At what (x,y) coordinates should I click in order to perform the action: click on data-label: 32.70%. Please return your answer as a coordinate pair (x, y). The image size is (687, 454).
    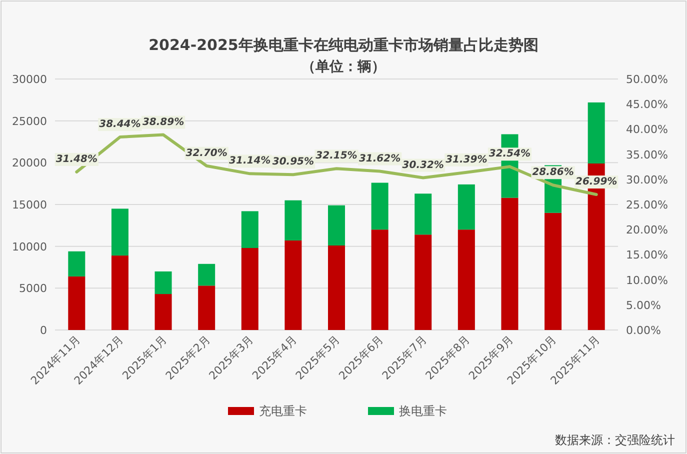
    Looking at the image, I should click on (207, 153).